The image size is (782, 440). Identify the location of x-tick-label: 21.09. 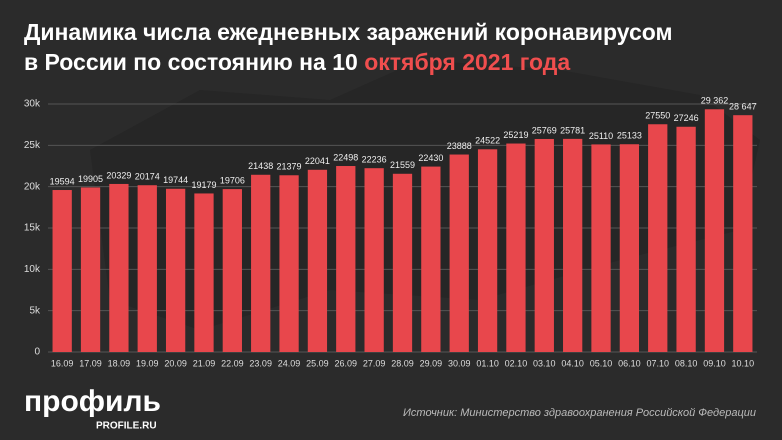
(204, 363).